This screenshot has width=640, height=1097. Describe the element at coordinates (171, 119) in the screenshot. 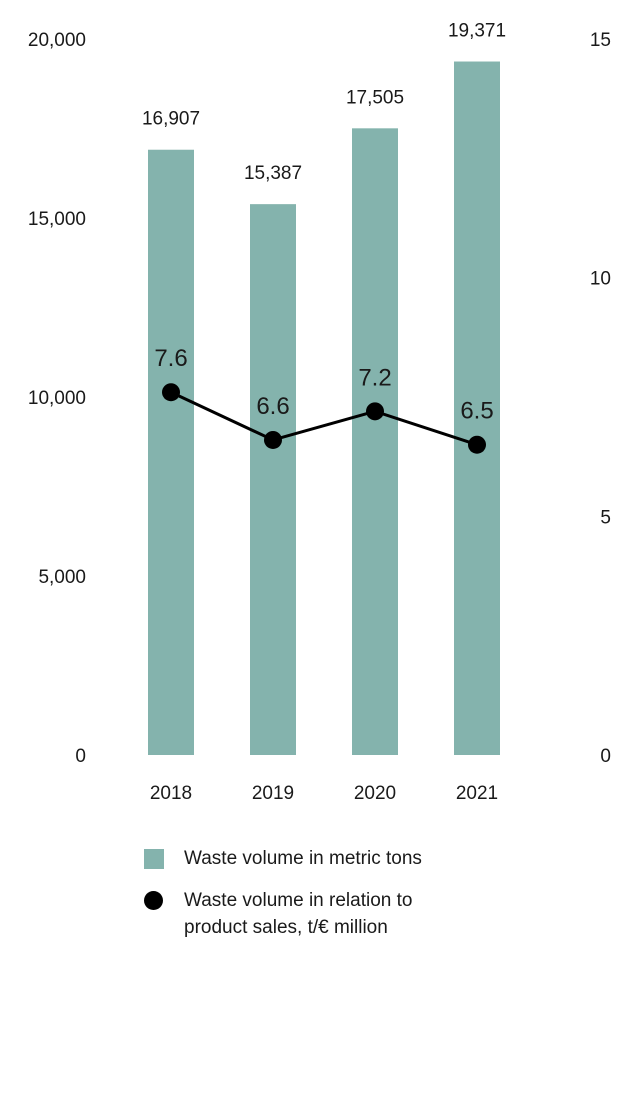

I see `bar-value-label: 16,907` at that location.